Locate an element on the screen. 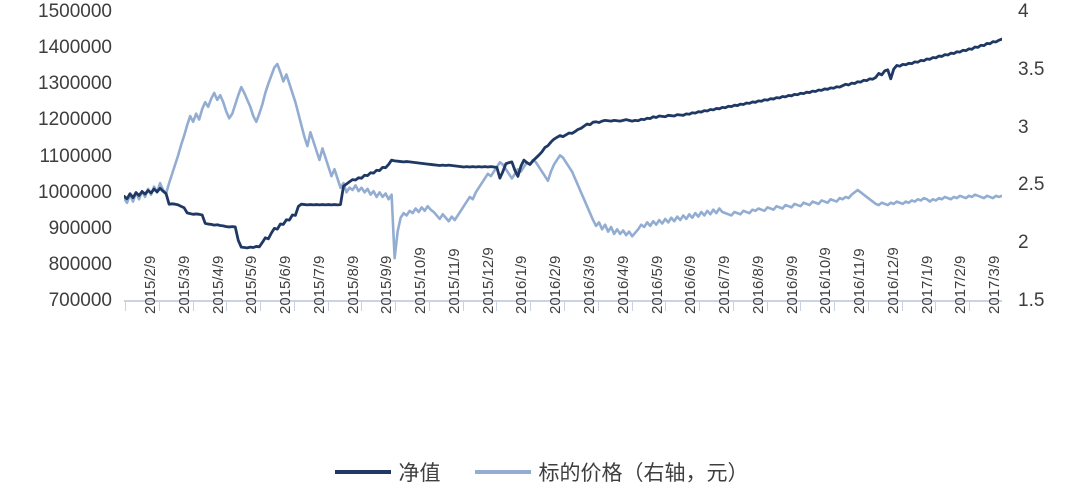 The height and width of the screenshot is (492, 1083). x-axis-tick-label: 2016/1/9 is located at coordinates (522, 284).